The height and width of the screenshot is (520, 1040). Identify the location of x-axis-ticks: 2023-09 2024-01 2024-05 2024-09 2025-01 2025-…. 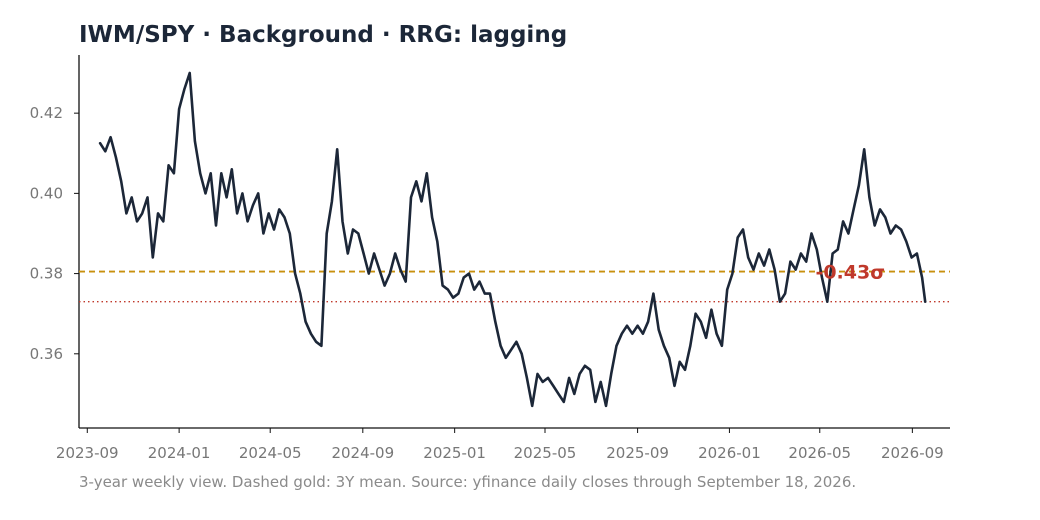
(500, 445).